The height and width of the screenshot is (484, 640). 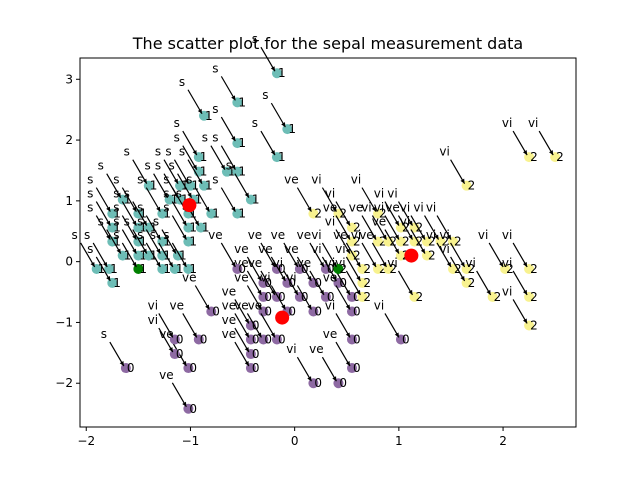 I want to click on point-annotation: ve2, so click(x=378, y=252).